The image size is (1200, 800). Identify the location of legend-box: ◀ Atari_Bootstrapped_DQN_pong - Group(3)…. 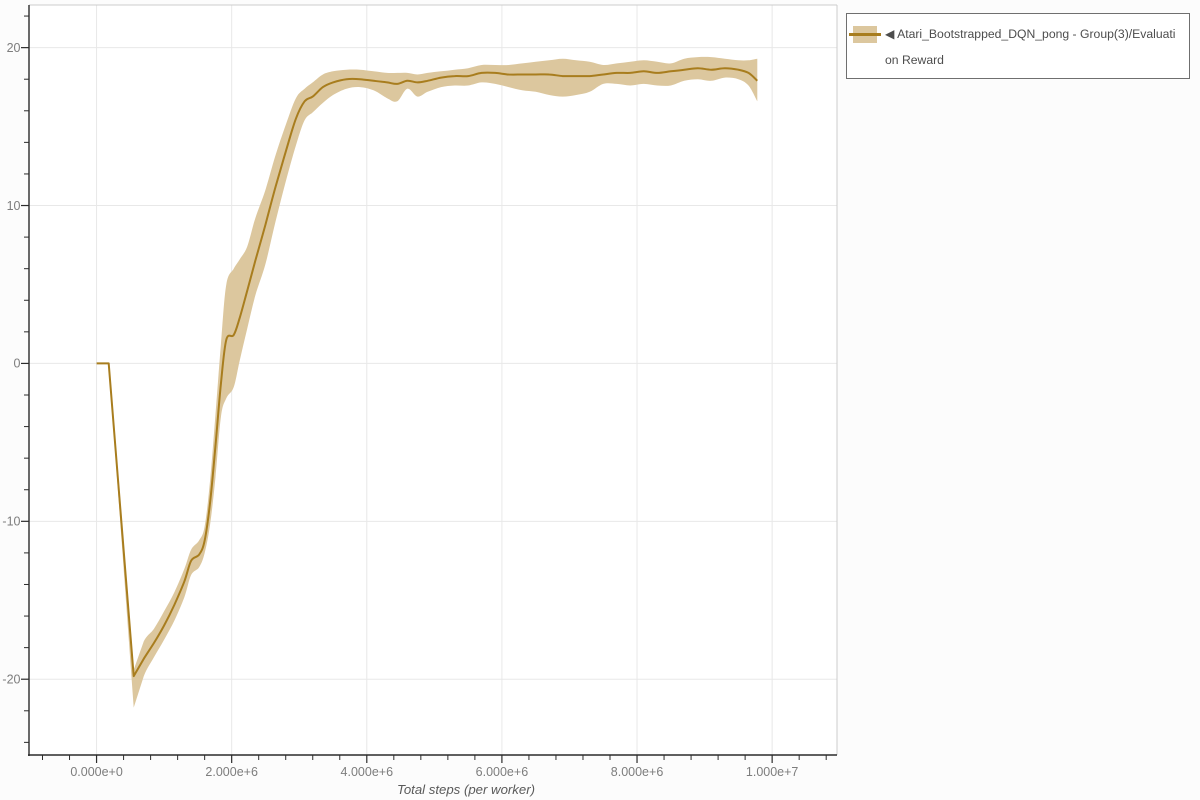
(1018, 46).